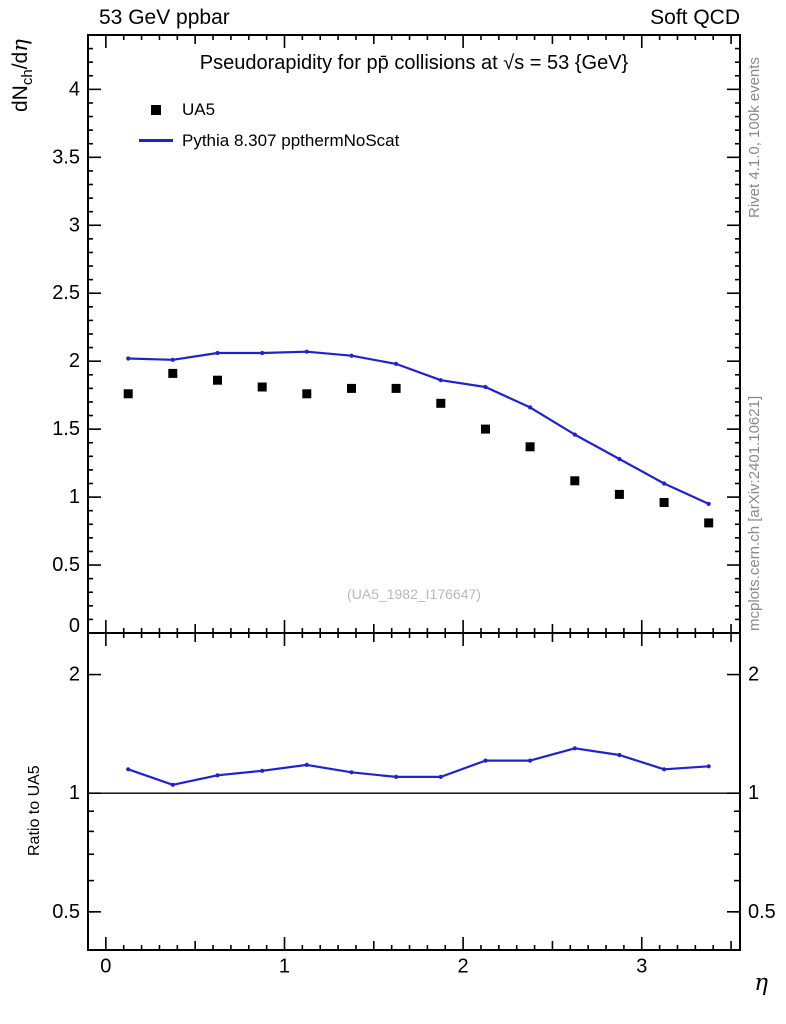 Image resolution: width=786 pixels, height=1024 pixels. What do you see at coordinates (291, 140) in the screenshot?
I see `legend-label-pythia: Pythia 8.307 ppthermNoScat` at bounding box center [291, 140].